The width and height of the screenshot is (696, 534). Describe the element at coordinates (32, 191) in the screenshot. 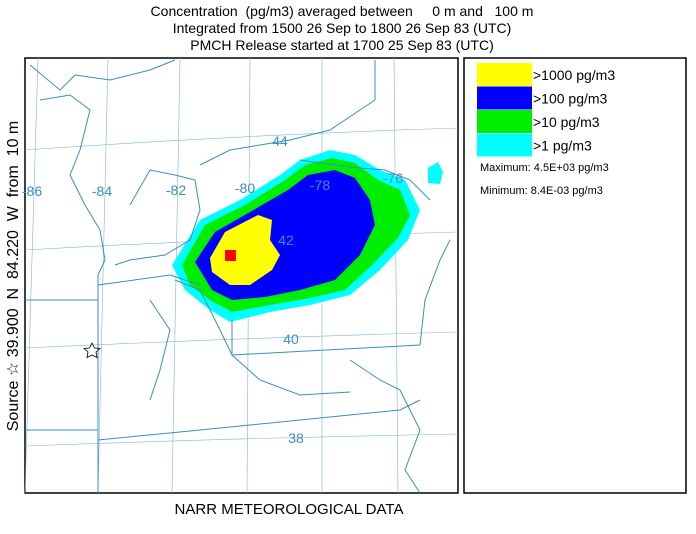

I see `lon-label: -86` at that location.